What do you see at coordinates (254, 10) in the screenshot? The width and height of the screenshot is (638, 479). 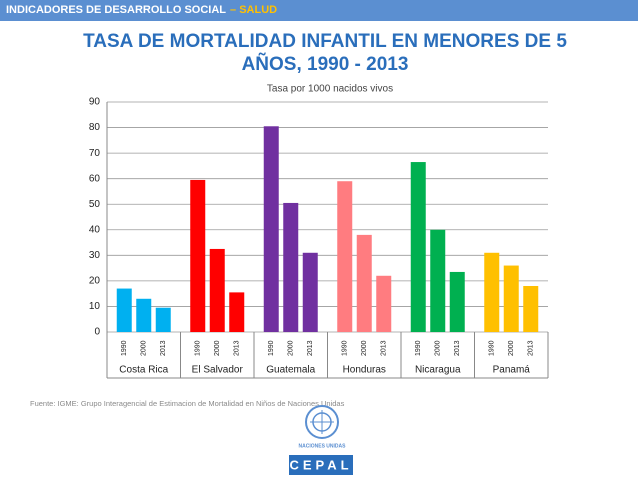 I see `header-topic: – SALUD` at bounding box center [254, 10].